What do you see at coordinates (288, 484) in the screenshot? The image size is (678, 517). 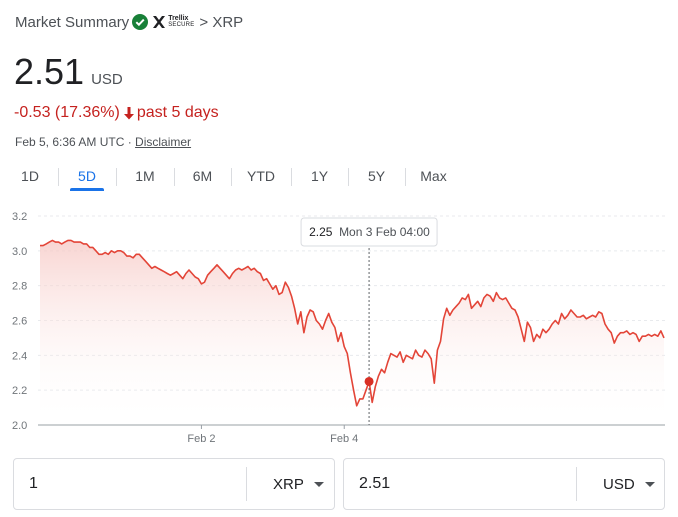 I see `from-unit-label: XRP` at bounding box center [288, 484].